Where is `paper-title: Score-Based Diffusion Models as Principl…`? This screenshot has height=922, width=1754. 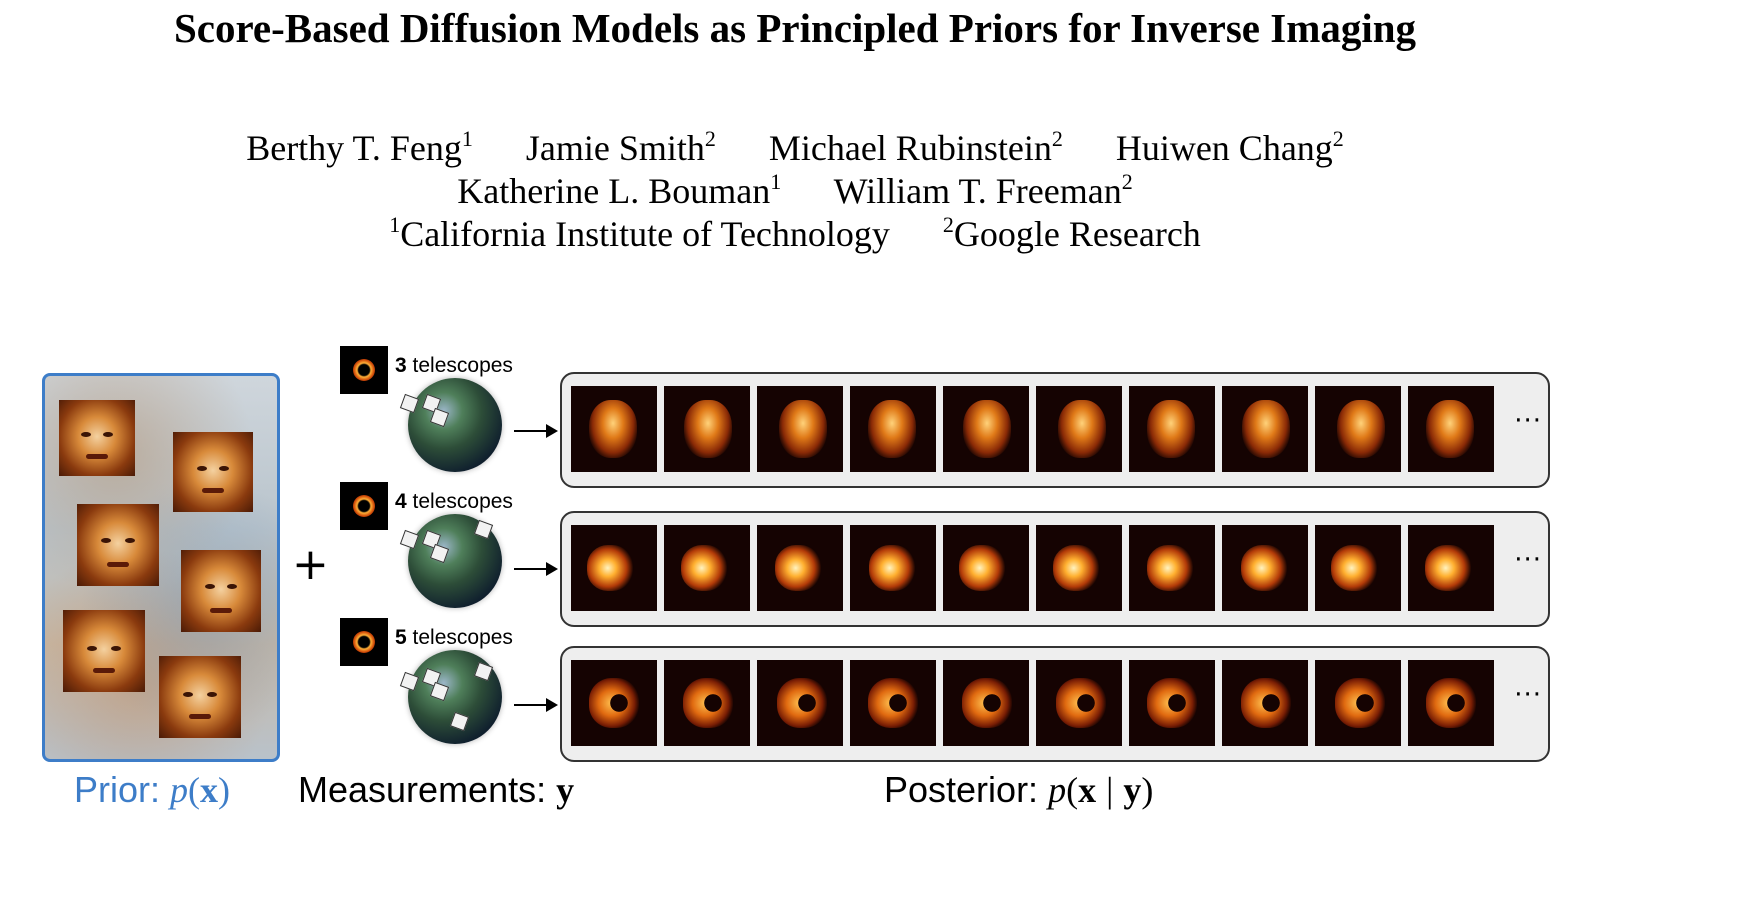 paper-title: Score-Based Diffusion Models as Principl… is located at coordinates (795, 28).